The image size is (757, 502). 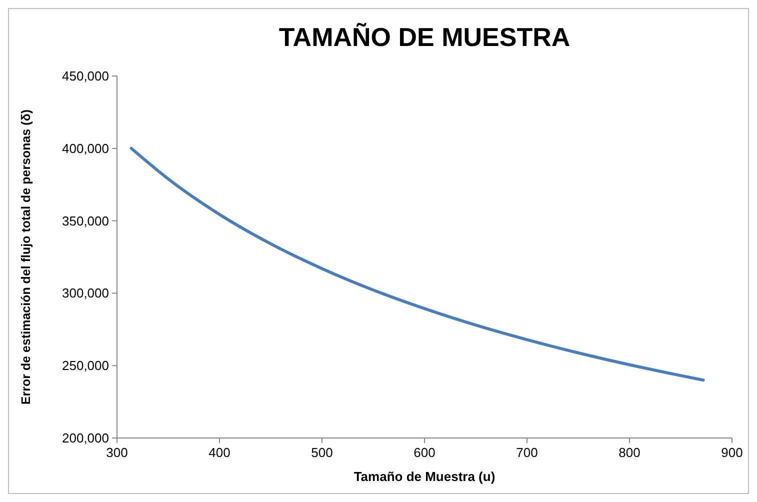 What do you see at coordinates (85, 148) in the screenshot?
I see `y-tick-label: 400,000` at bounding box center [85, 148].